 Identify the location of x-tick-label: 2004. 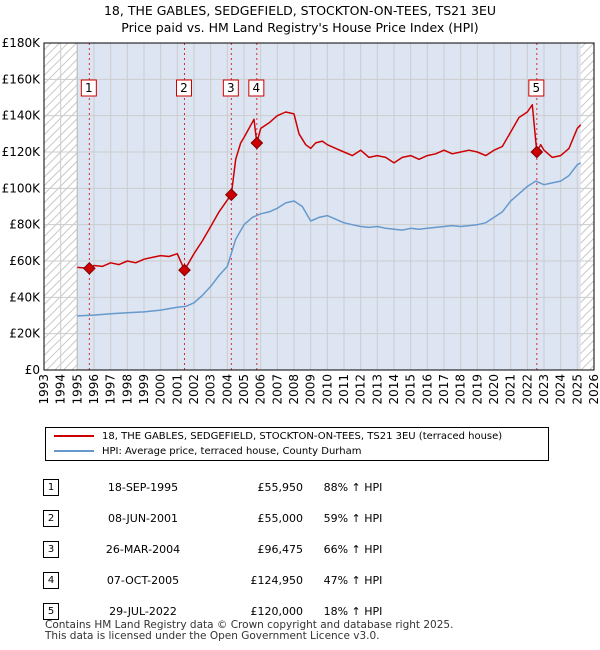
(227, 389).